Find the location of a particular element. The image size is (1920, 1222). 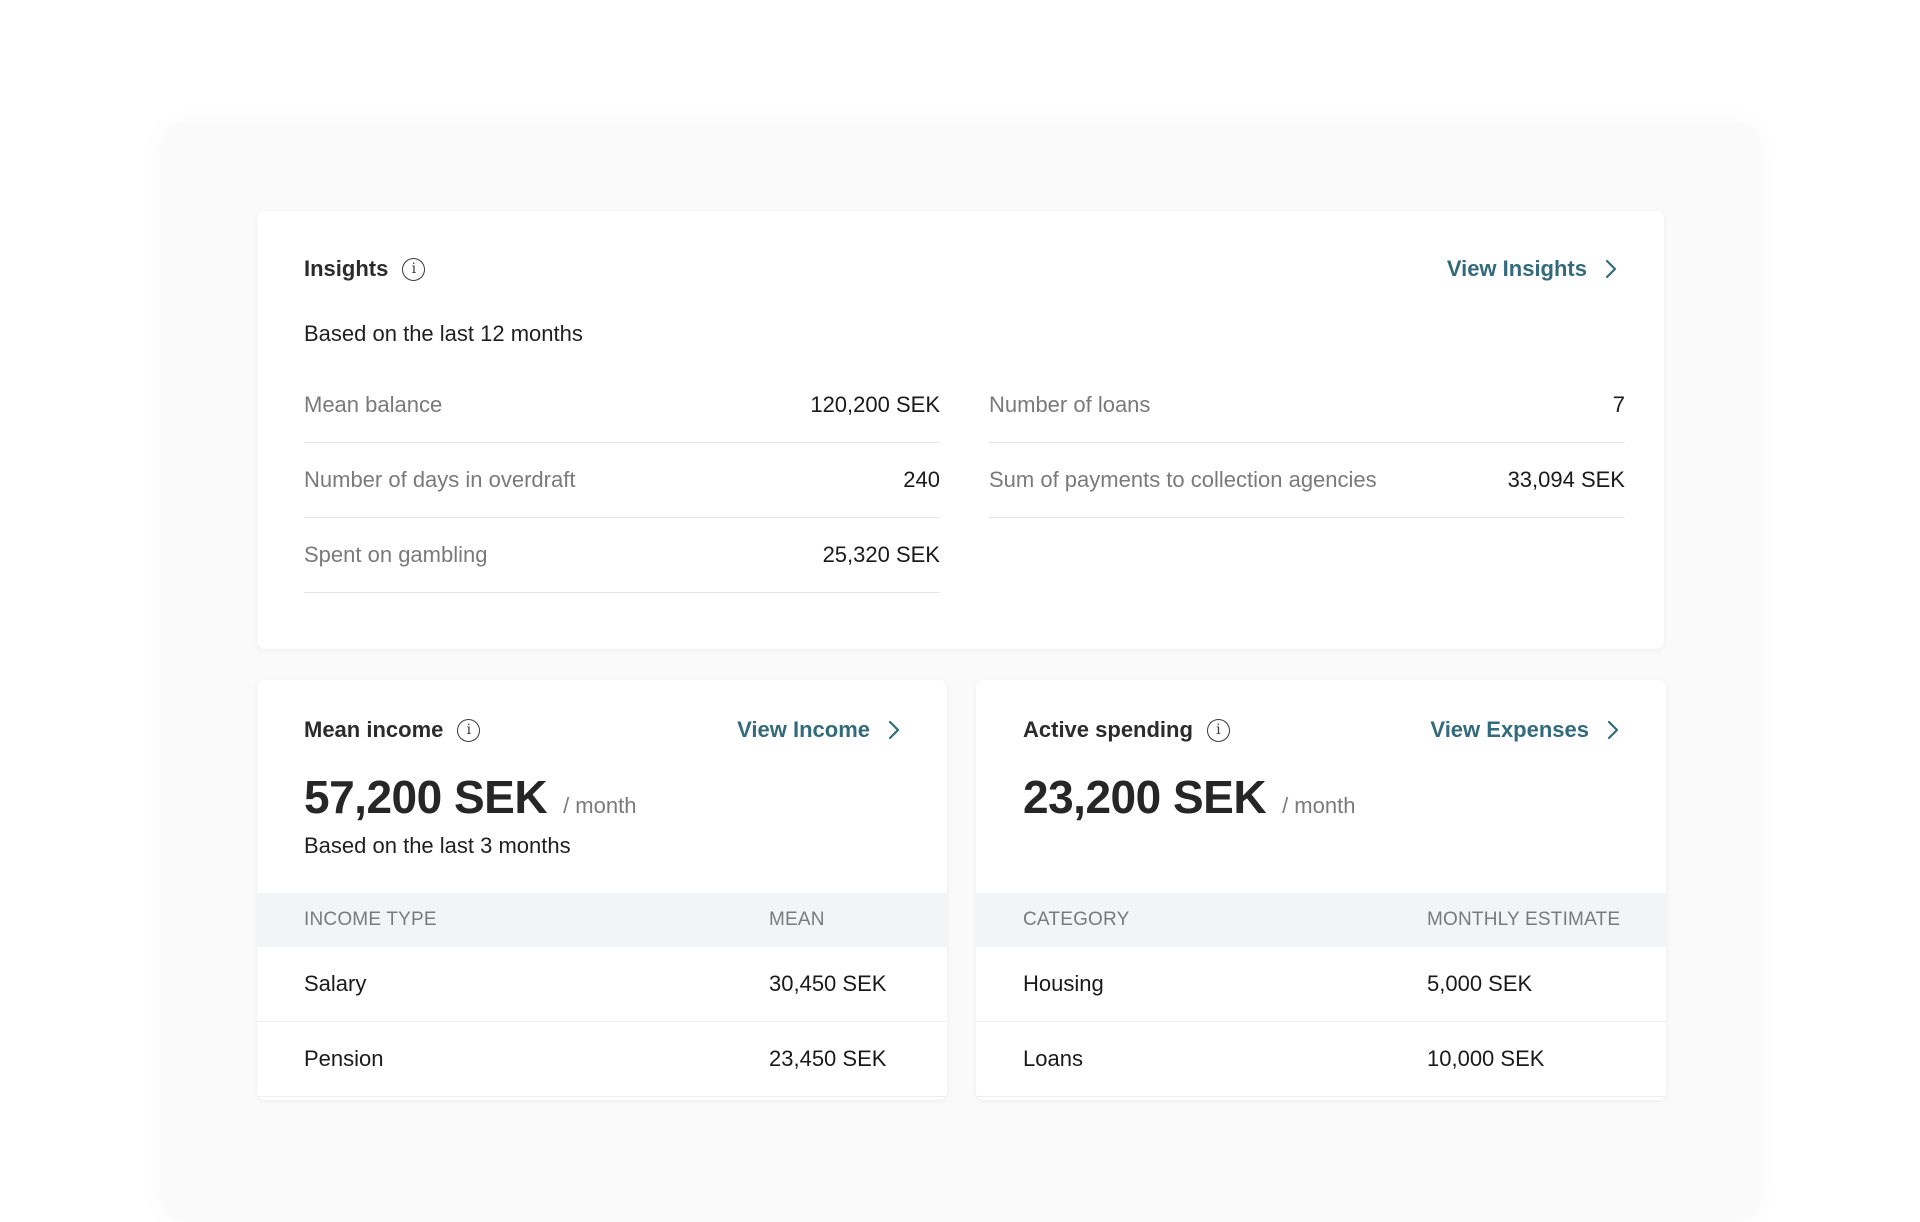

view-expenses-label: View Expenses is located at coordinates (1509, 729).